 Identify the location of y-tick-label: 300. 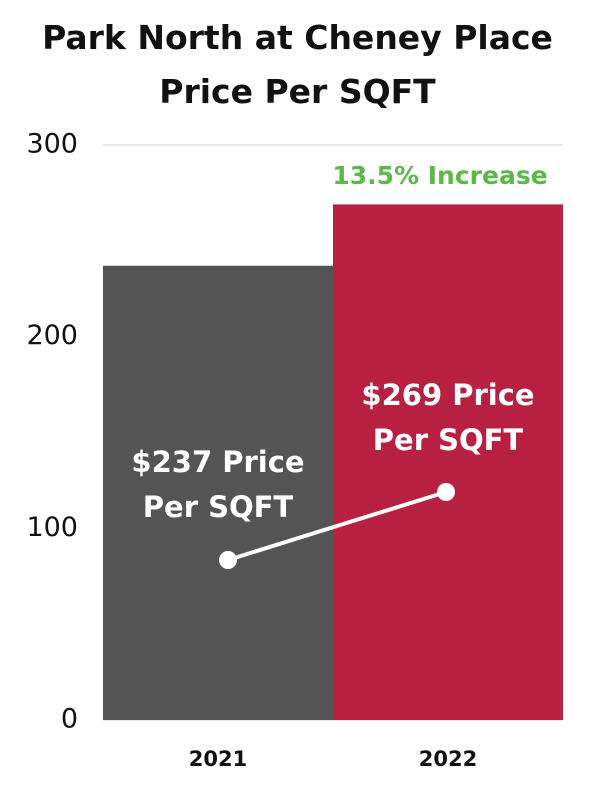
(52, 144).